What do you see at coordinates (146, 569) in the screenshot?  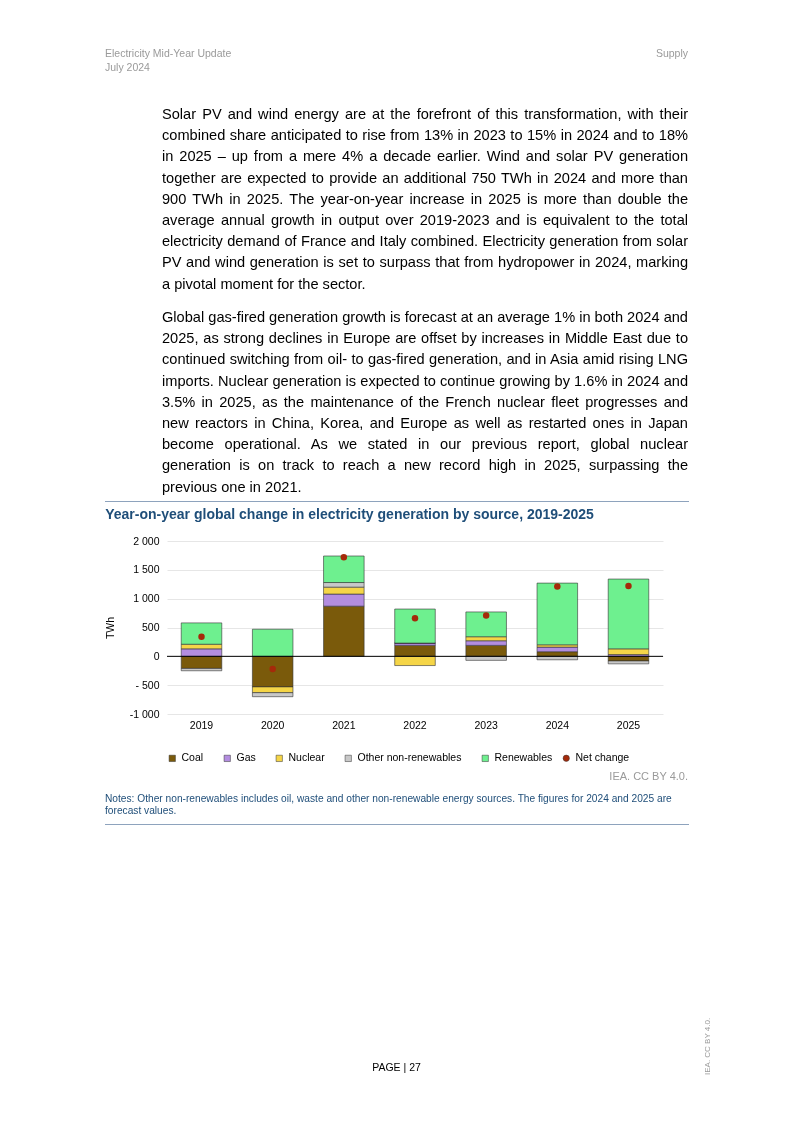 I see `y-tick-label: 1 500` at bounding box center [146, 569].